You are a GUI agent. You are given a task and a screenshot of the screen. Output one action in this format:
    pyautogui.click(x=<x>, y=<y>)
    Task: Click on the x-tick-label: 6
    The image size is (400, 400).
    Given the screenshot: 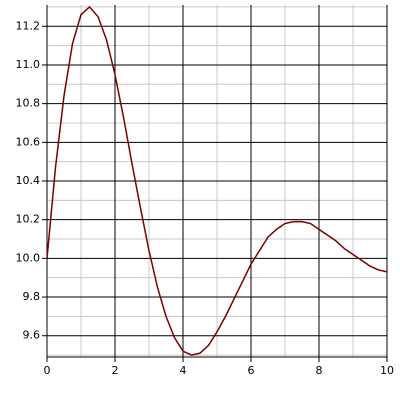 What is the action you would take?
    pyautogui.click(x=251, y=370)
    